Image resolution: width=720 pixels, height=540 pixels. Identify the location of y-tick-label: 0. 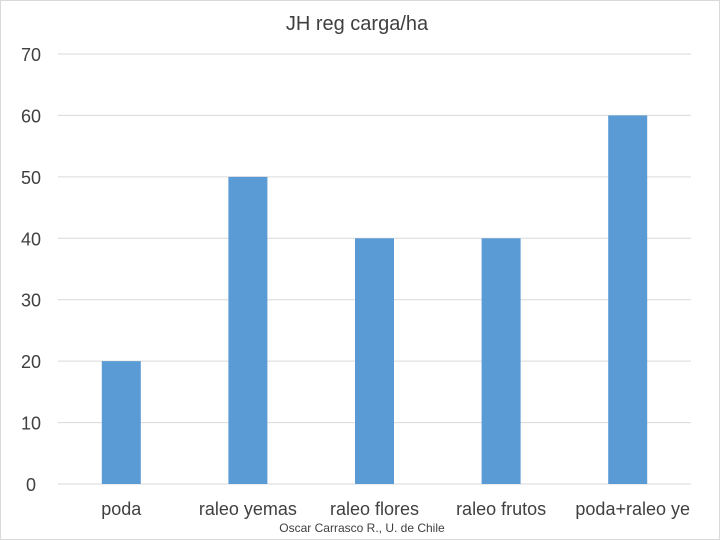
(31, 485).